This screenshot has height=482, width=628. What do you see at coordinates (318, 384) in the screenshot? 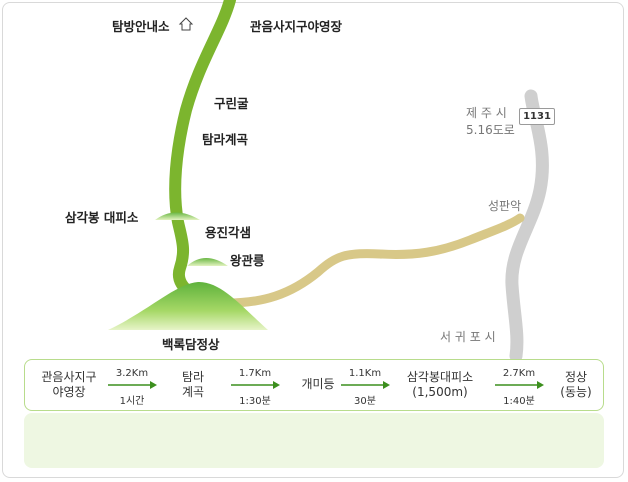
I see `route-stop-gaemideung: 개미등` at bounding box center [318, 384].